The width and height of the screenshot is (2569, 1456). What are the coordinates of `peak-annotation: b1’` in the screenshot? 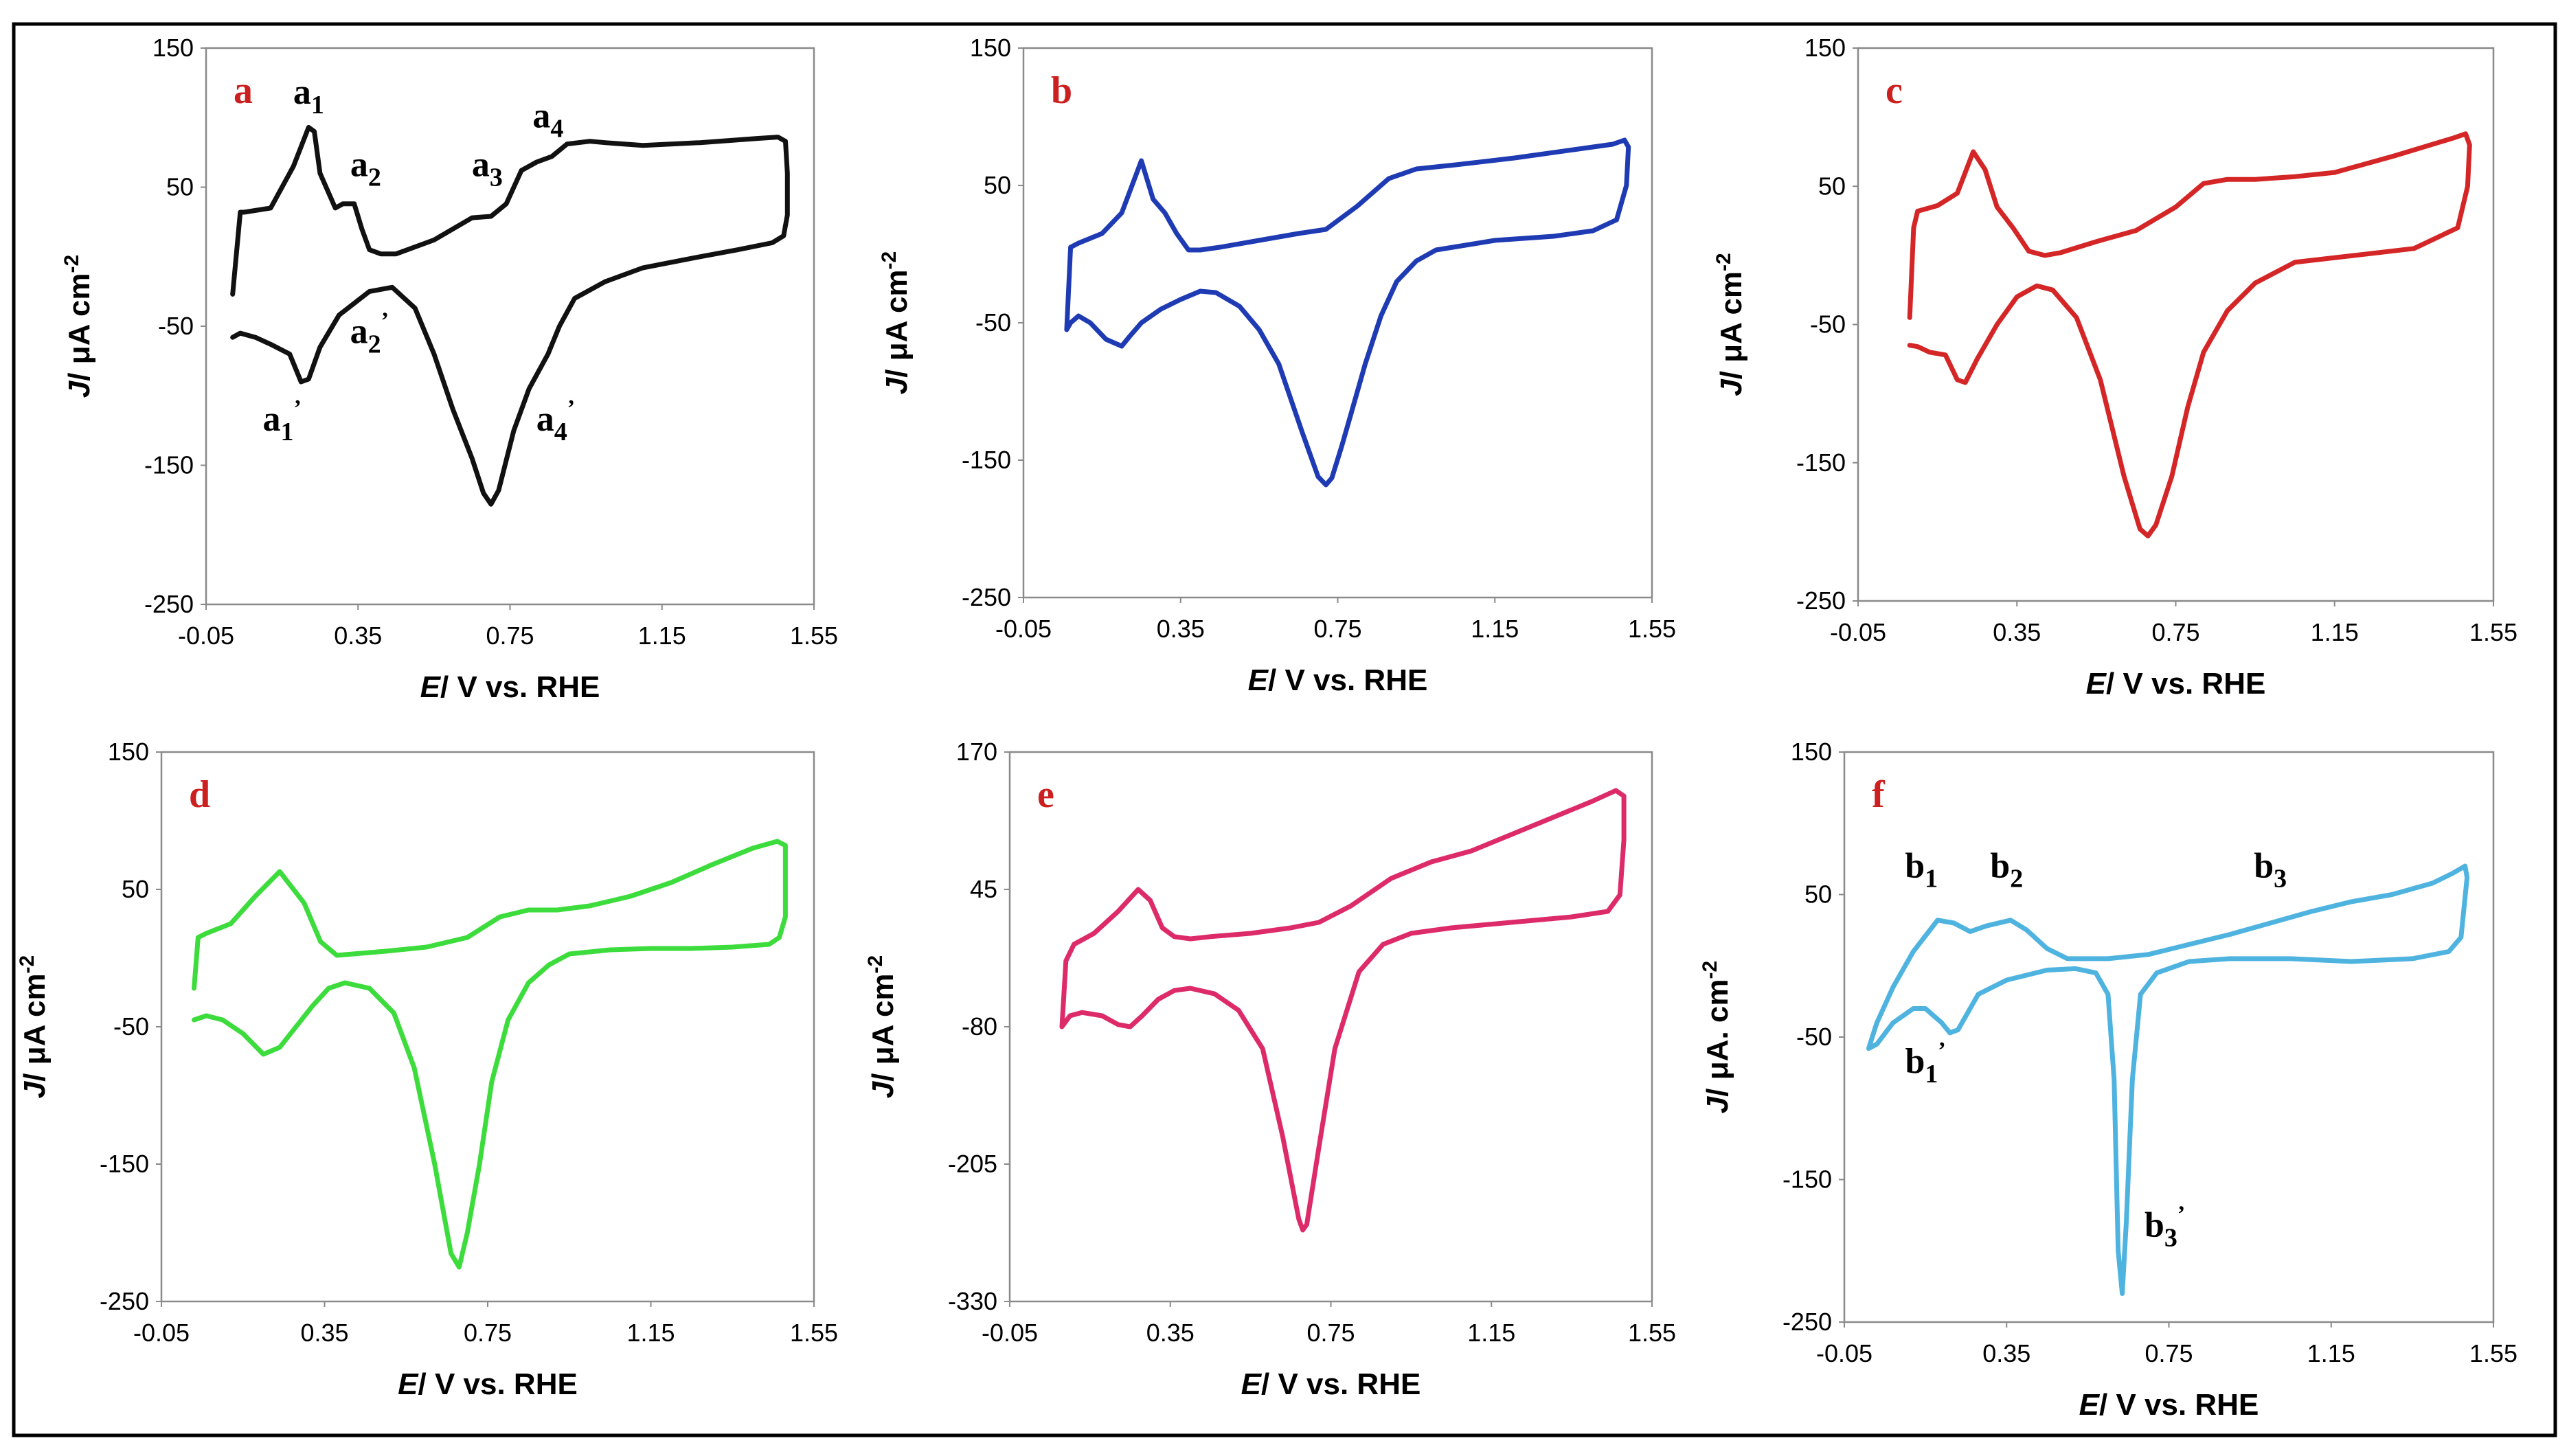 It's located at (1925, 1063).